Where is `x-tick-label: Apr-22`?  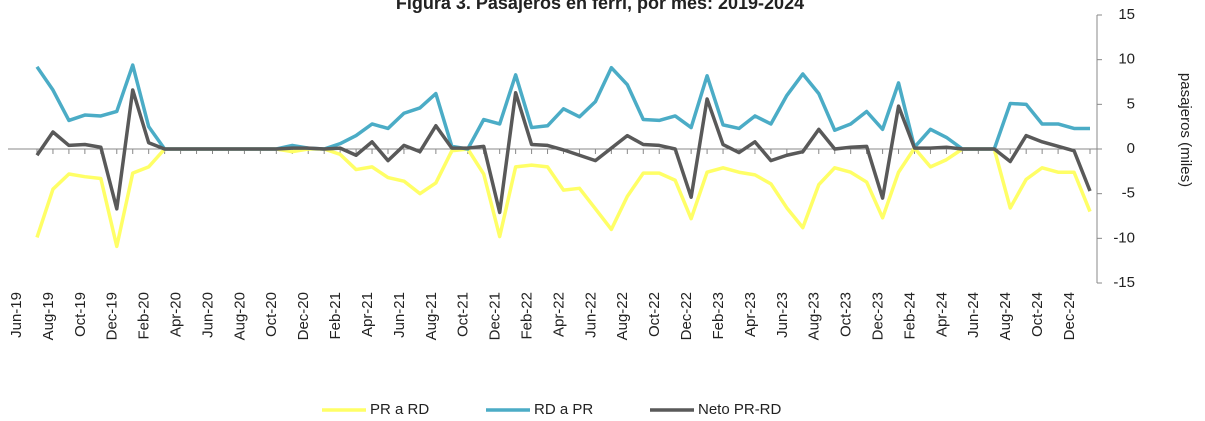 x-tick-label: Apr-22 is located at coordinates (558, 314).